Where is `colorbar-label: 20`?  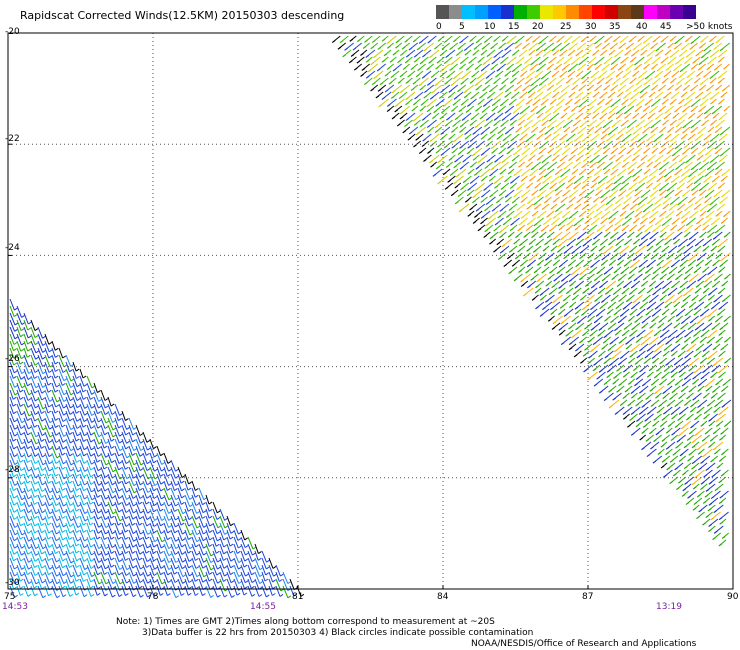 colorbar-label: 20 is located at coordinates (538, 27).